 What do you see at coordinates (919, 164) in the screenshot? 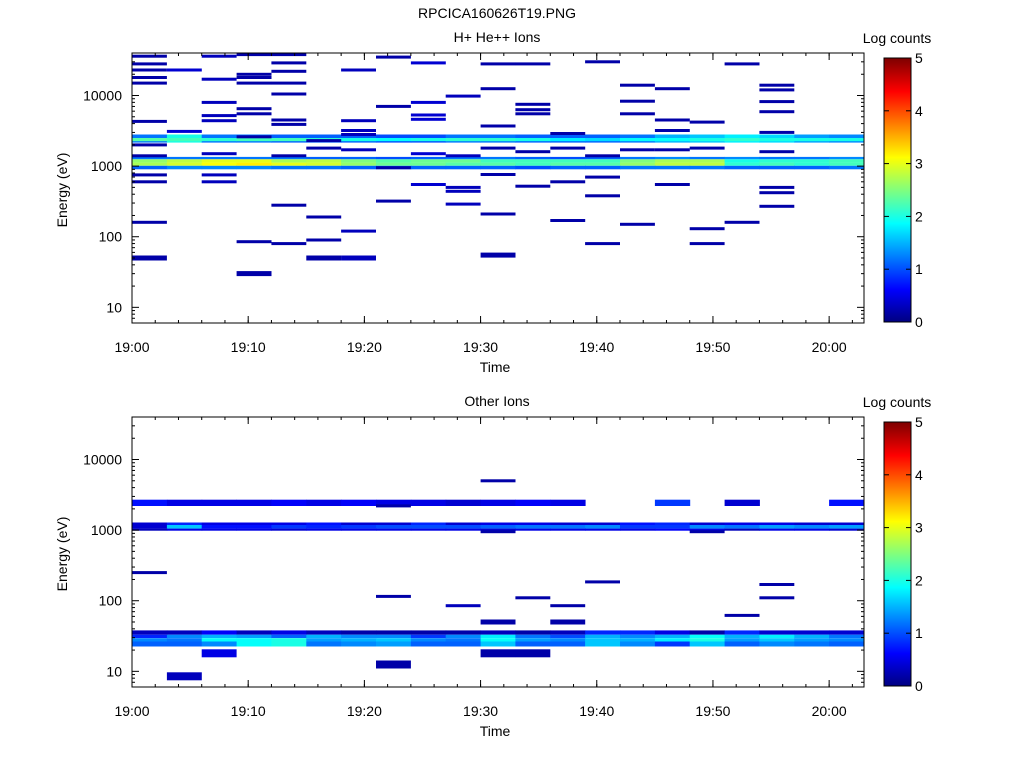
I see `colorbar-tick-label: 3` at bounding box center [919, 164].